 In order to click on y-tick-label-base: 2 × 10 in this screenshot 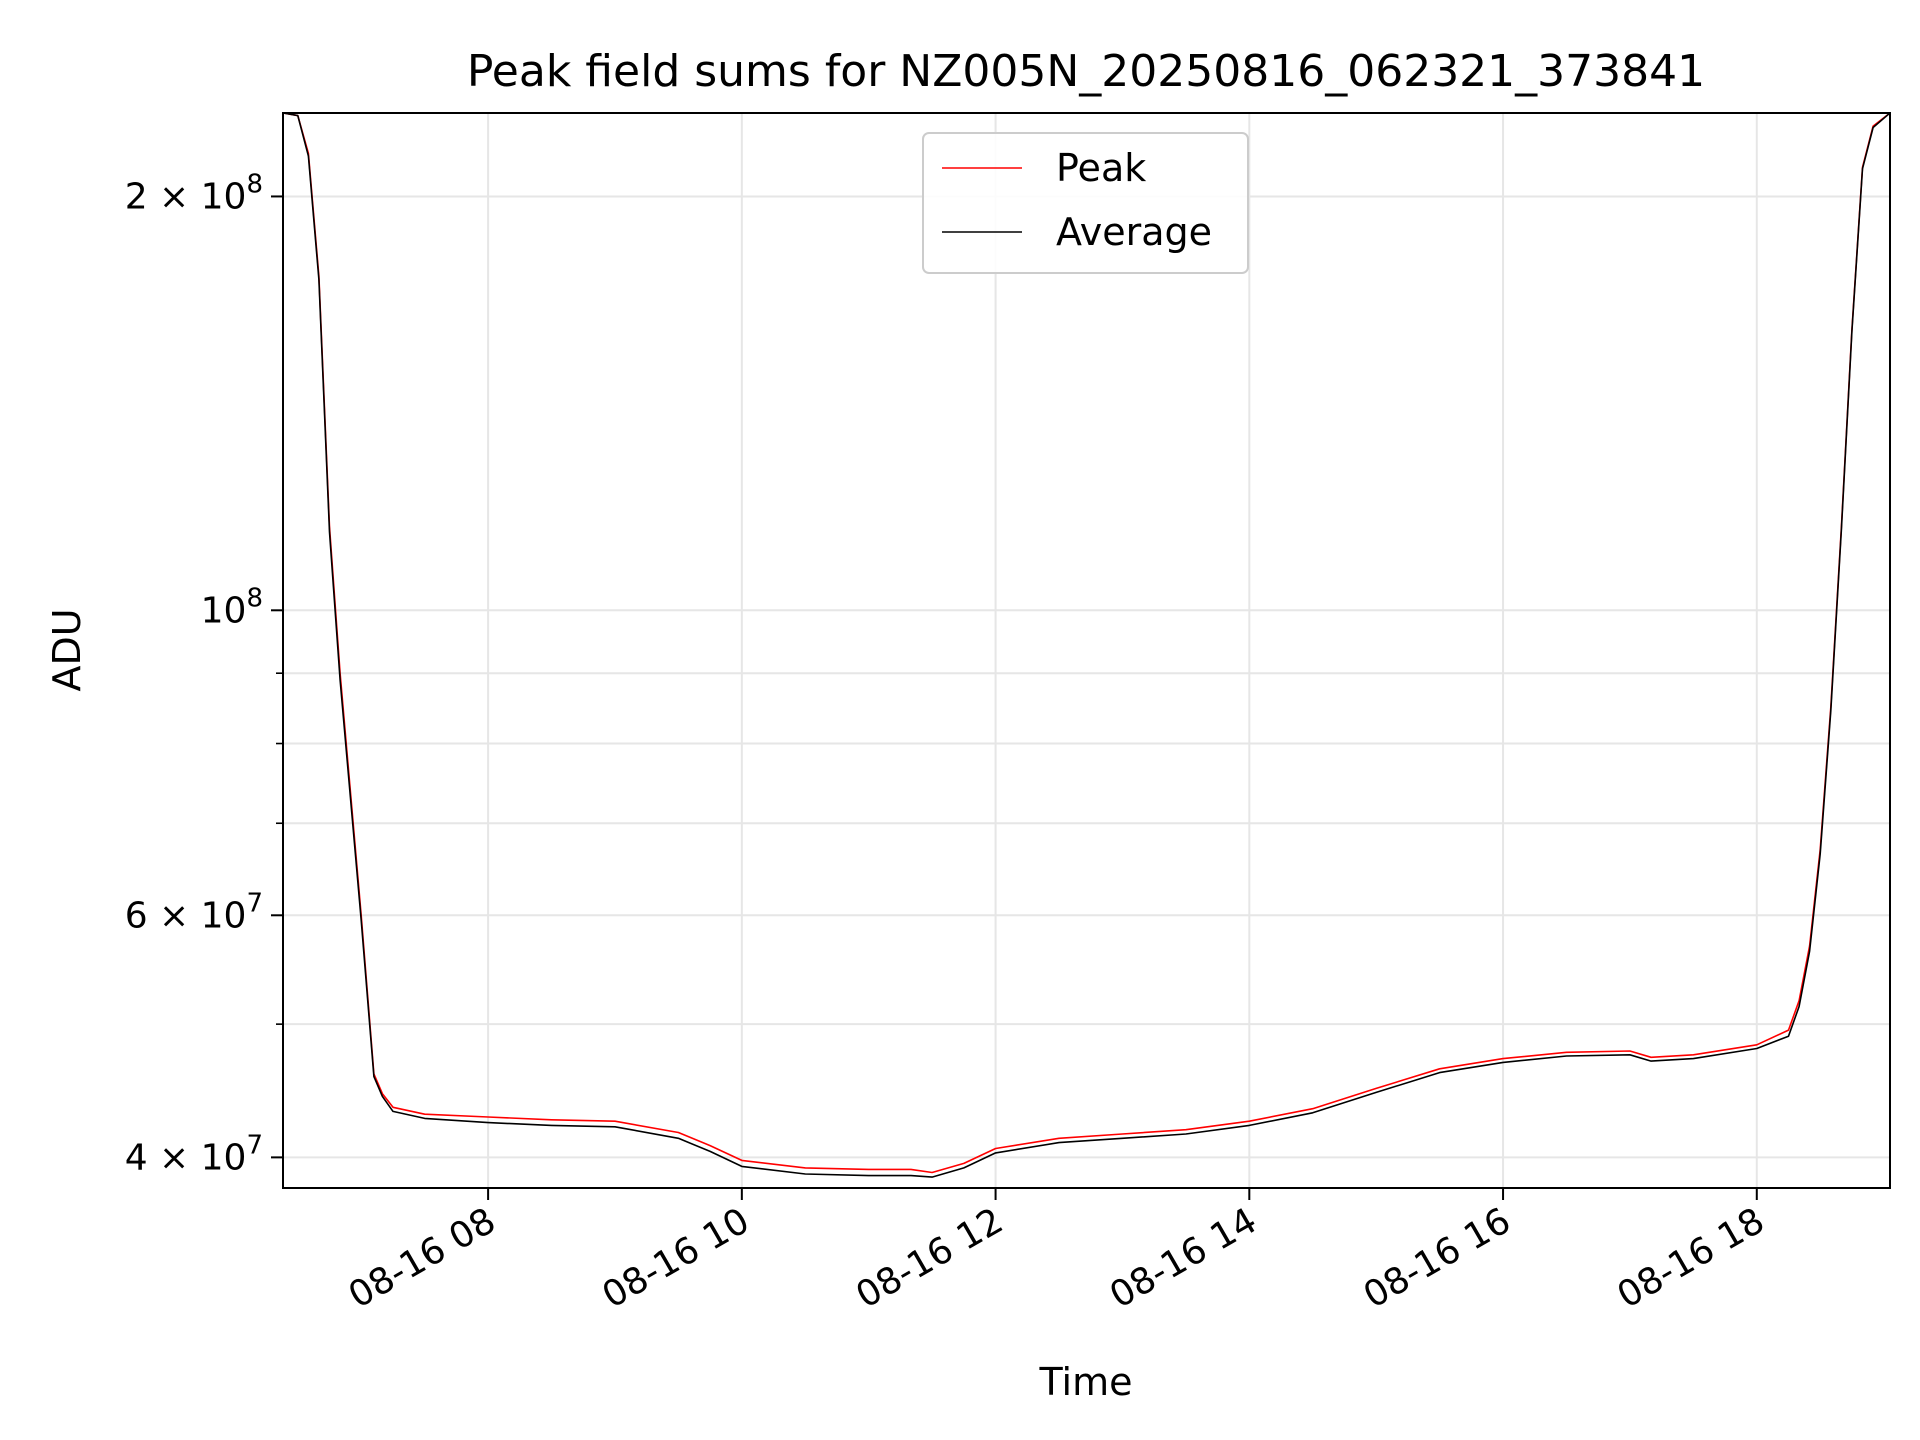, I will do `click(186, 196)`.